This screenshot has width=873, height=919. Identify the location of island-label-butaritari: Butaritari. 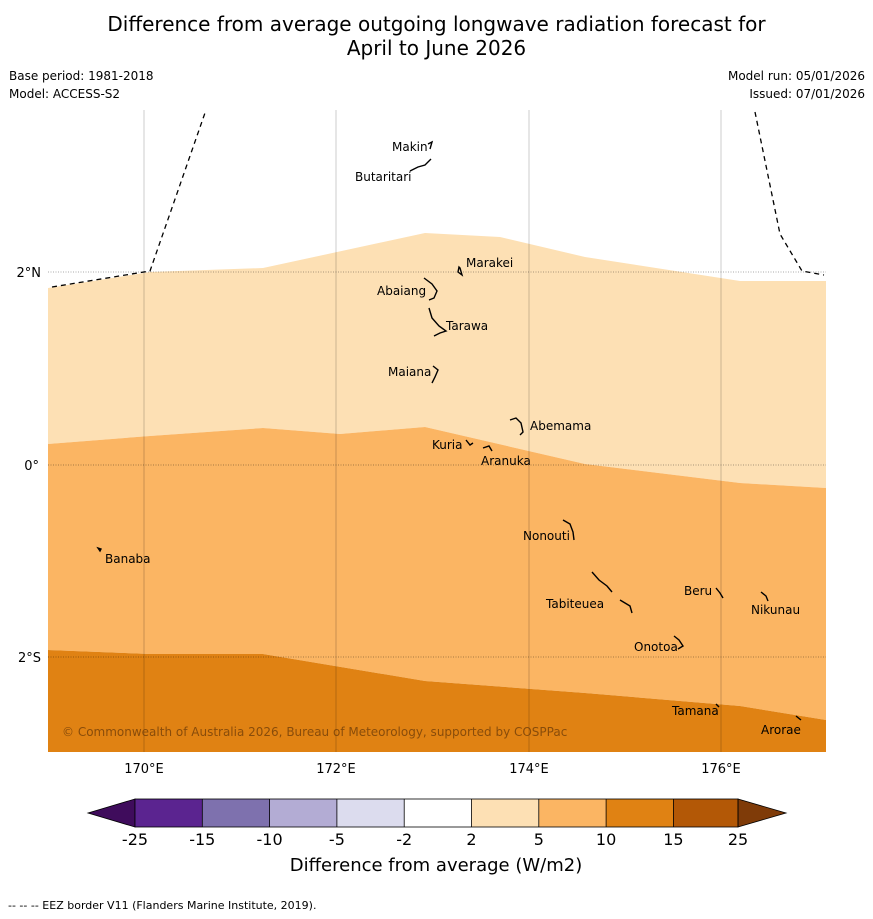
(383, 177).